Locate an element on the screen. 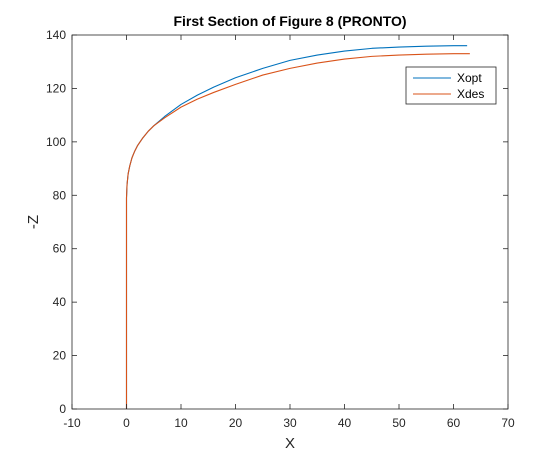 This screenshot has width=560, height=463. legend-box is located at coordinates (451, 85).